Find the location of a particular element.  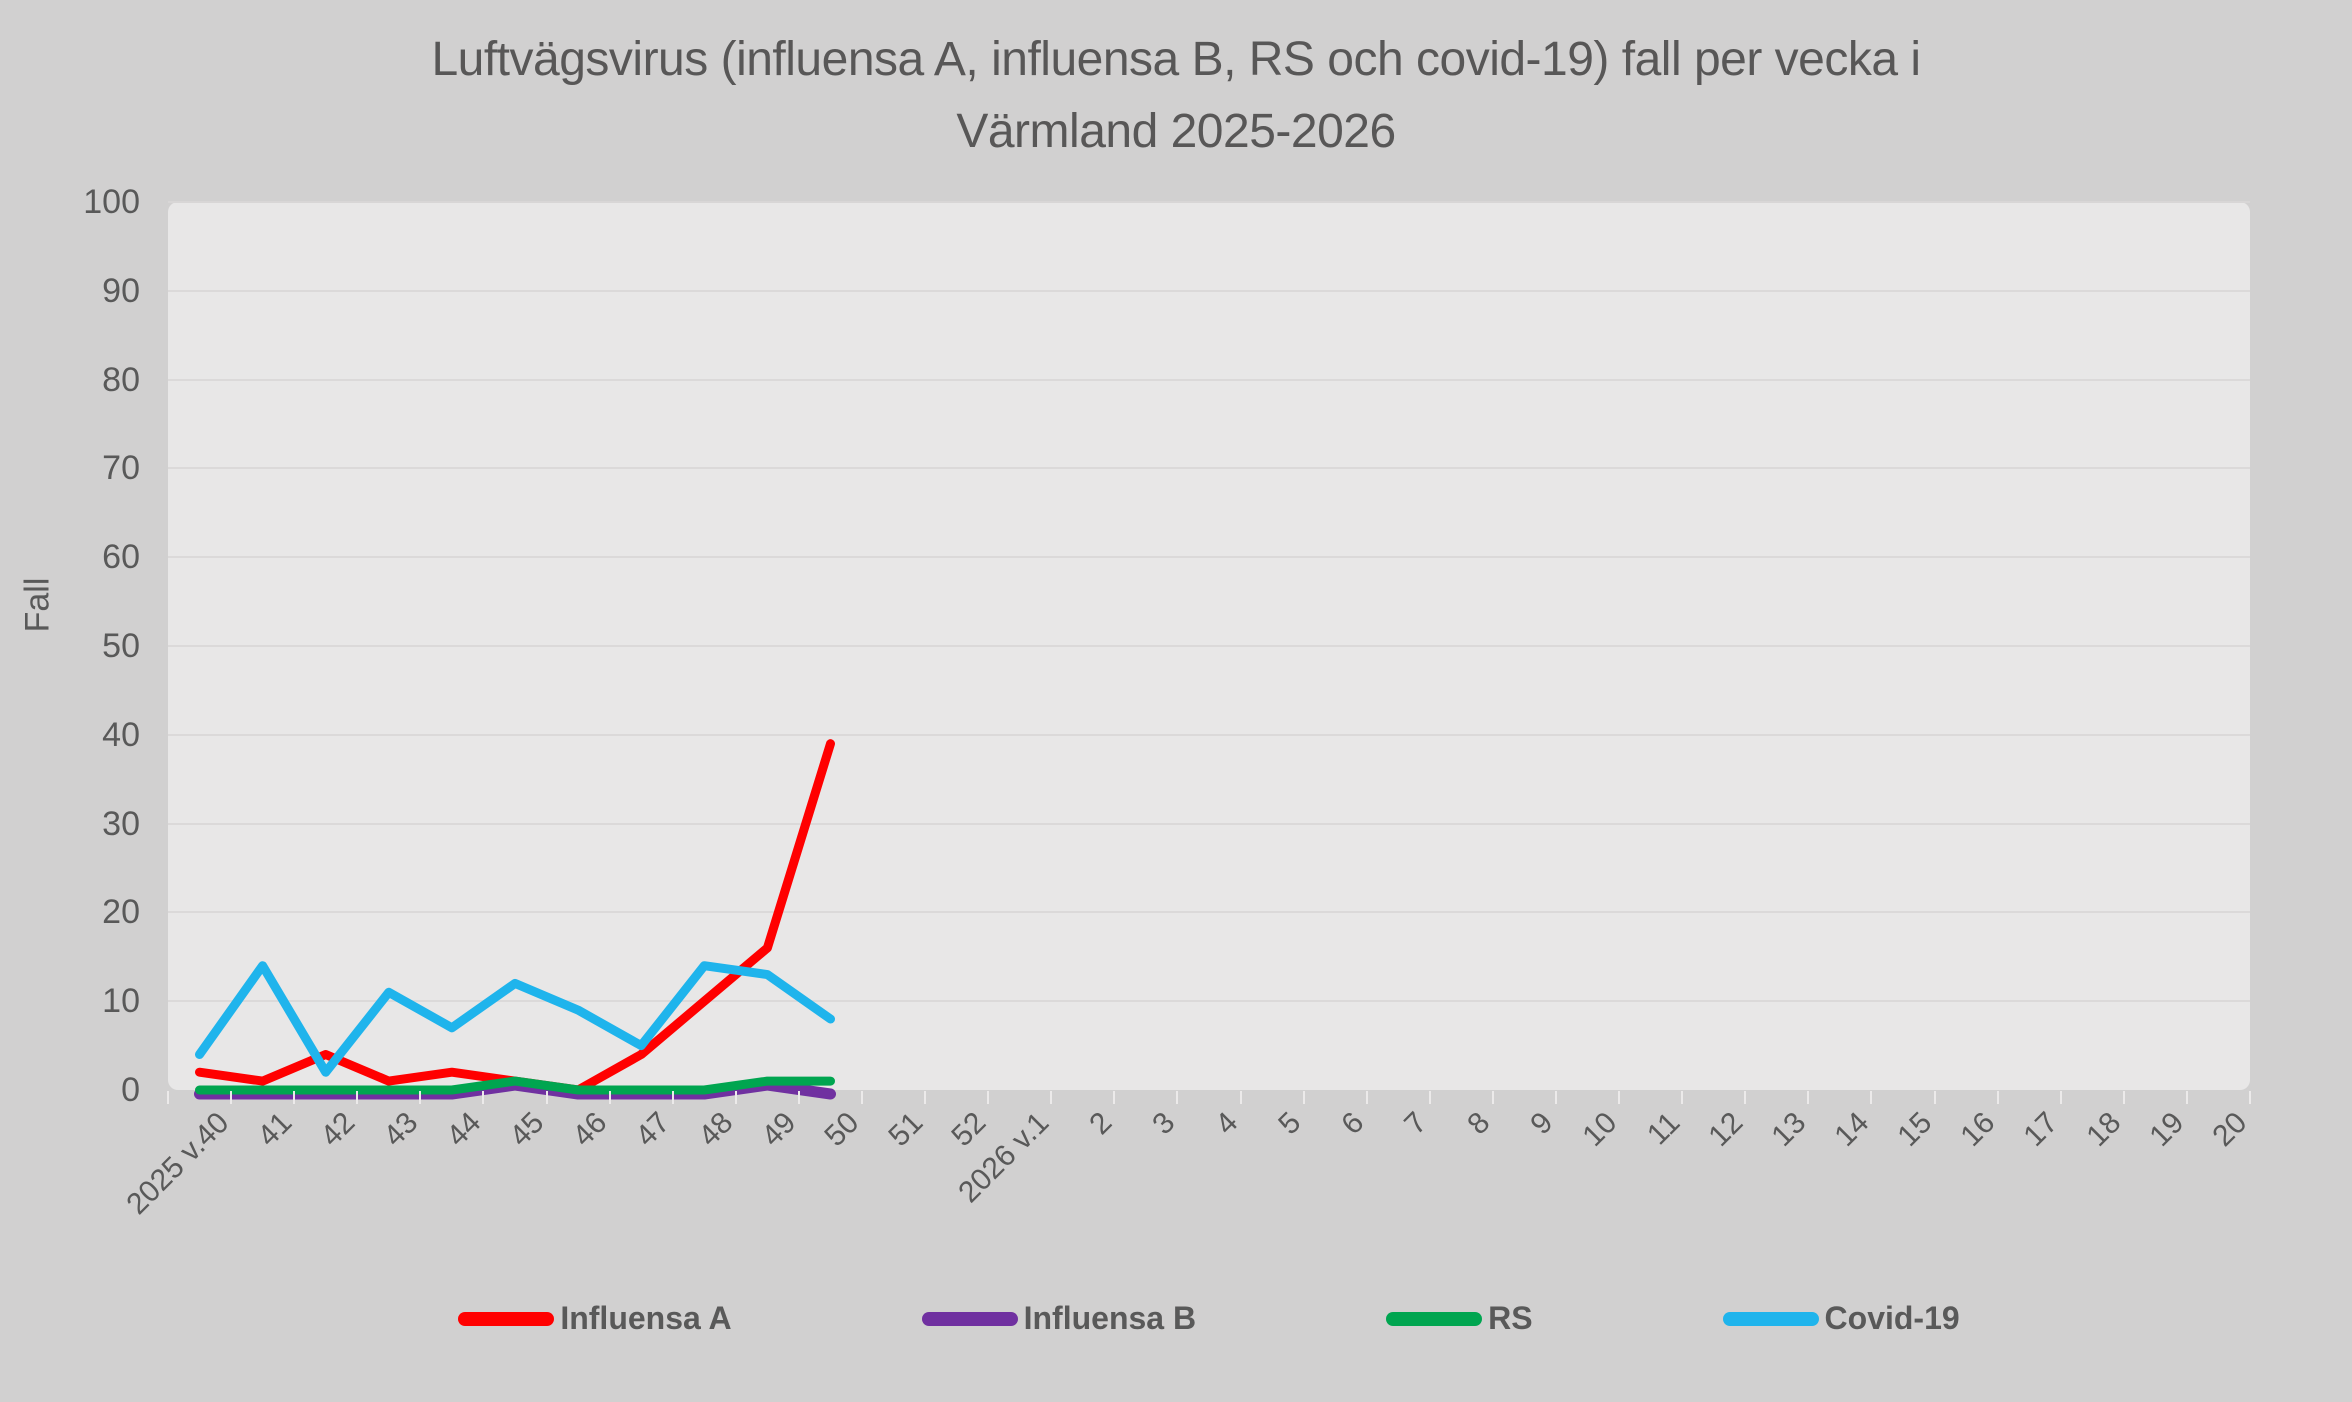

y-tick-label-0: 0 is located at coordinates (130, 1090).